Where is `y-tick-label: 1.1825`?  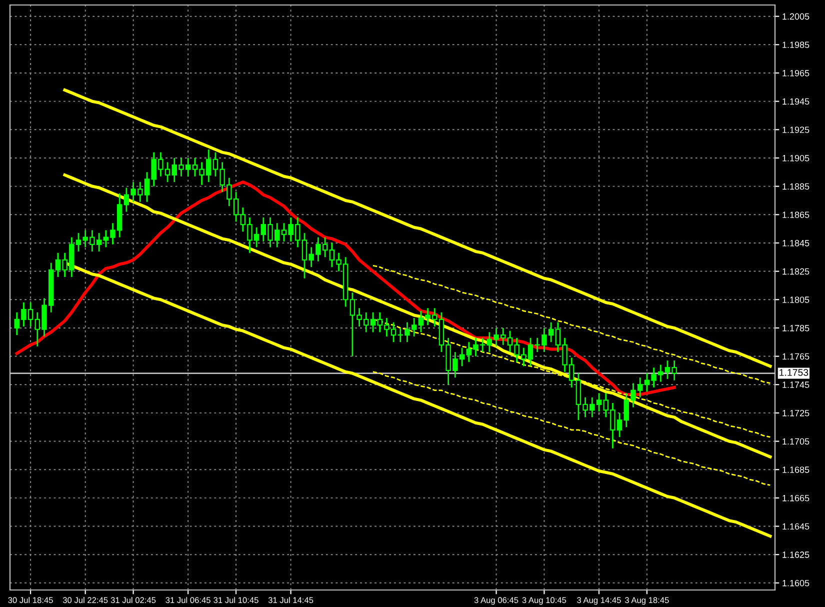 y-tick-label: 1.1825 is located at coordinates (796, 271).